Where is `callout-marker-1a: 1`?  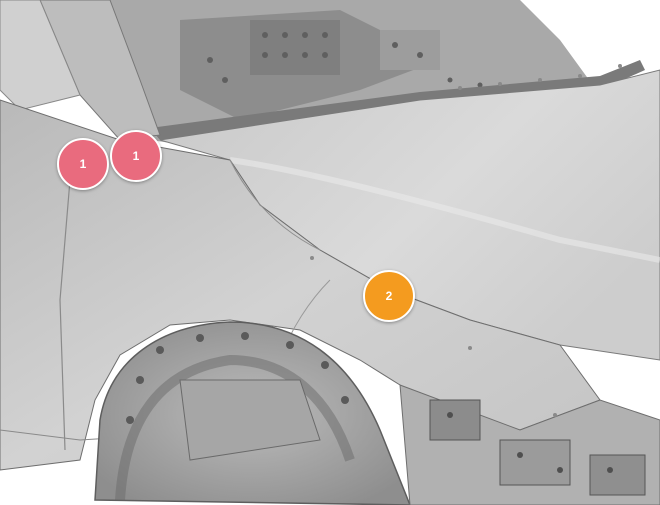 callout-marker-1a: 1 is located at coordinates (83, 164).